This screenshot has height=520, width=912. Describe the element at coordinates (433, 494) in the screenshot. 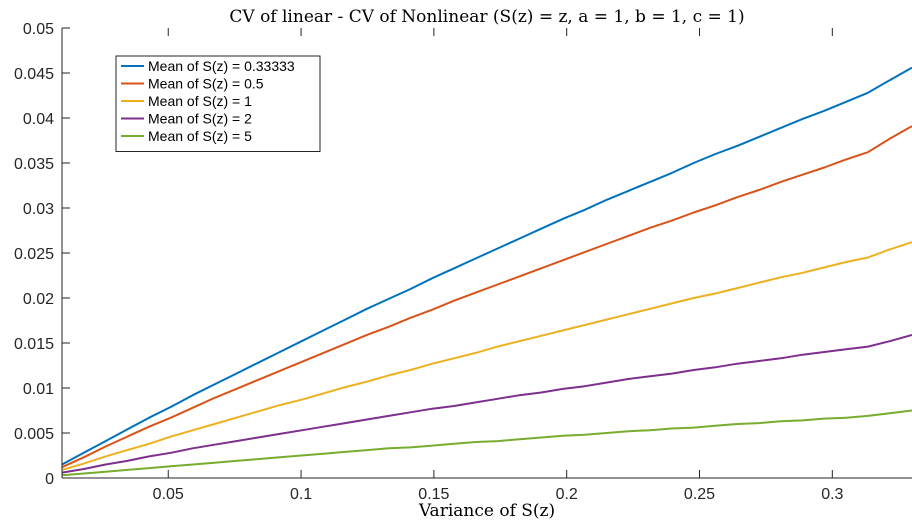

I see `x-tick-label: 0.15` at that location.